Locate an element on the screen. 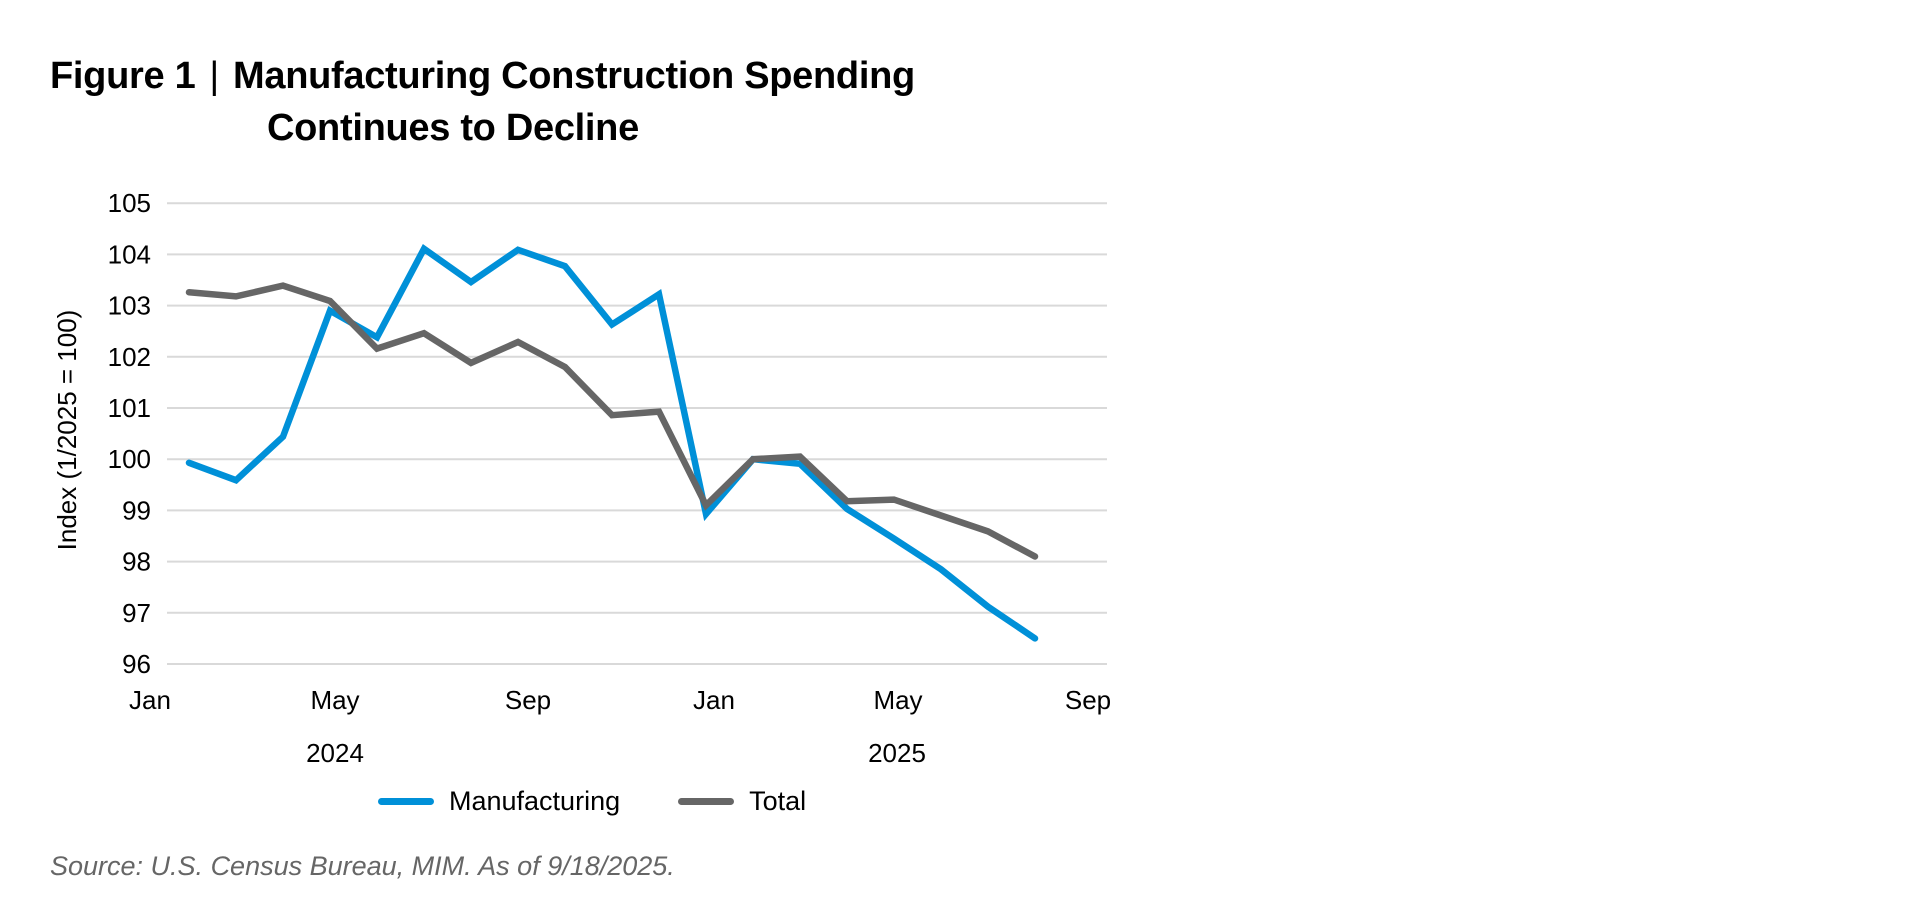 This screenshot has height=919, width=1913. legend-item-manufacturing: Manufacturing is located at coordinates (499, 801).